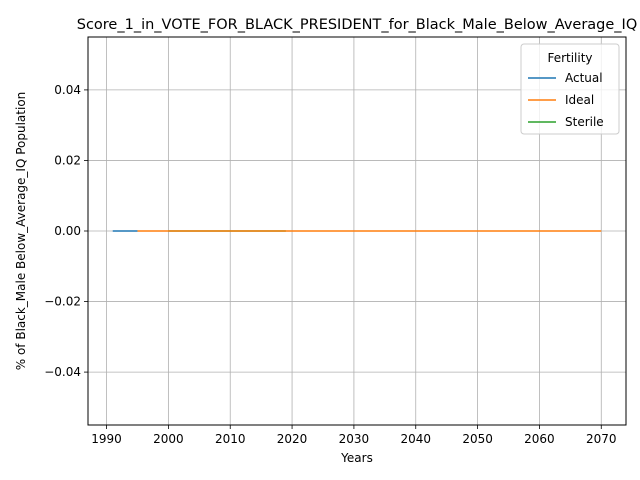 The width and height of the screenshot is (640, 480). Describe the element at coordinates (415, 439) in the screenshot. I see `x-tick-label: 2040` at that location.